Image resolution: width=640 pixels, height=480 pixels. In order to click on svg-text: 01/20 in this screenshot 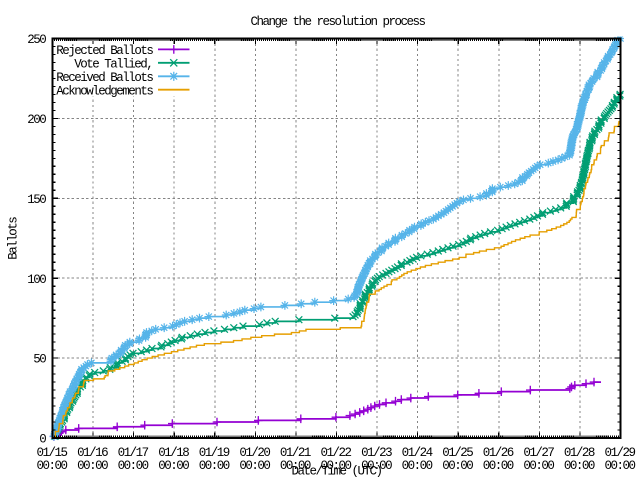, I will do `click(254, 453)`.